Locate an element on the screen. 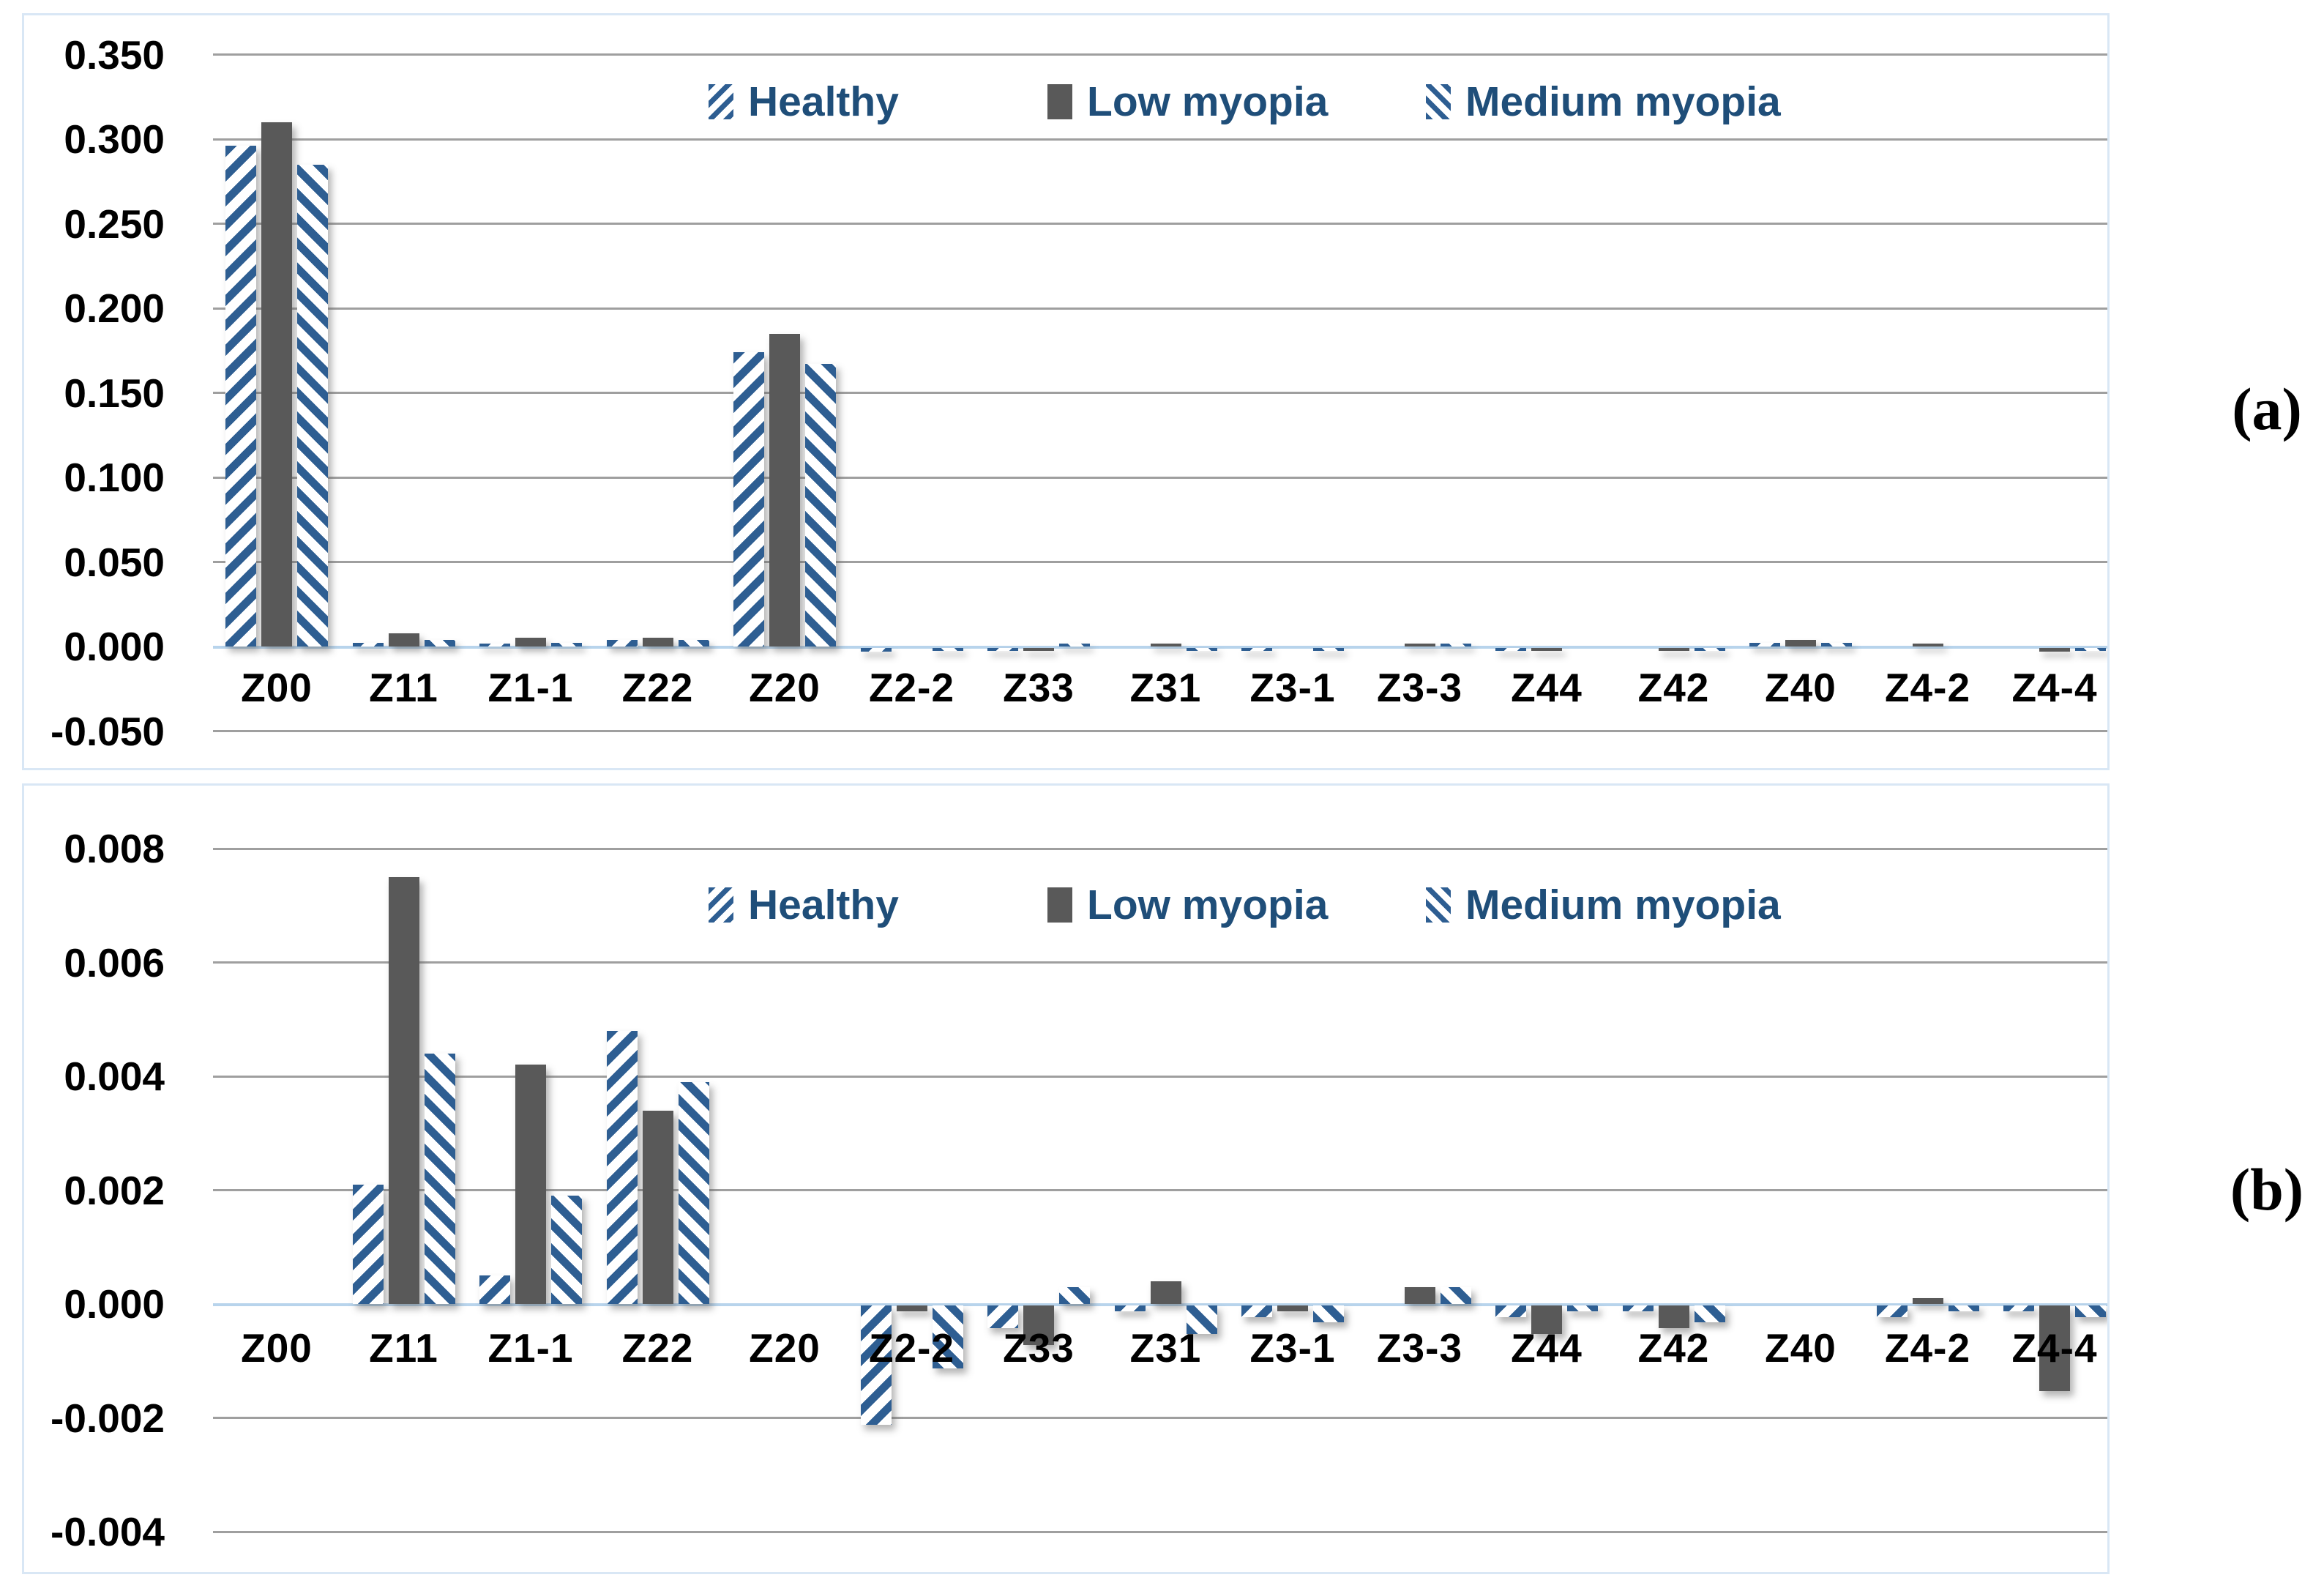 This screenshot has width=2324, height=1591. bar-low-myopia-z22 is located at coordinates (657, 642).